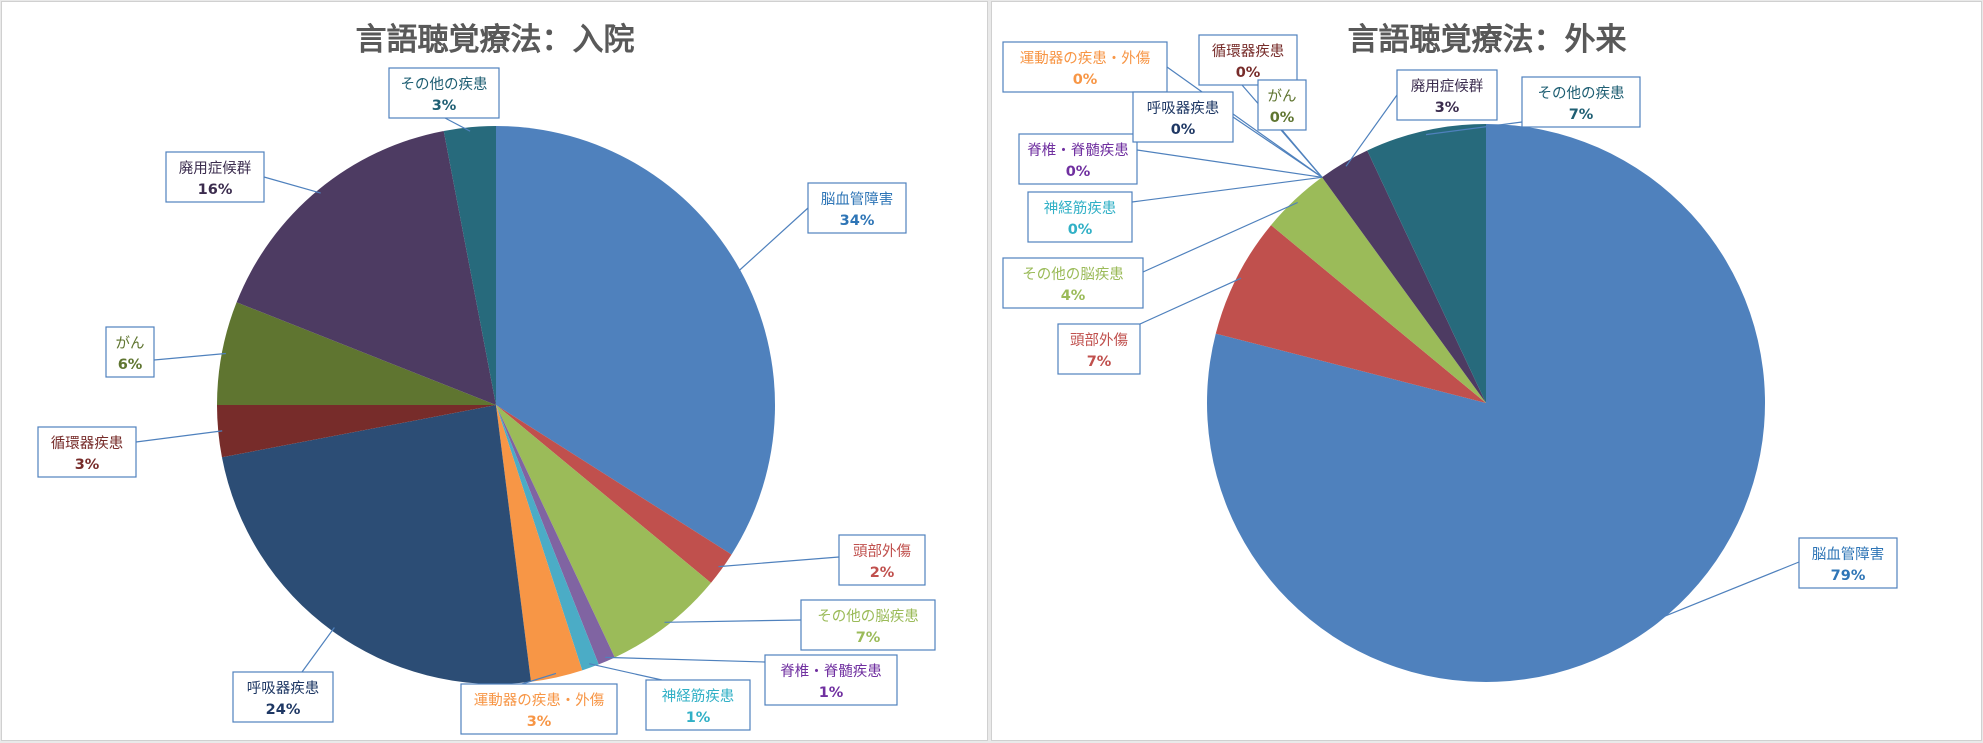  What do you see at coordinates (1078, 150) in the screenshot?
I see `data-label-name: 脊椎・脊髄疾患` at bounding box center [1078, 150].